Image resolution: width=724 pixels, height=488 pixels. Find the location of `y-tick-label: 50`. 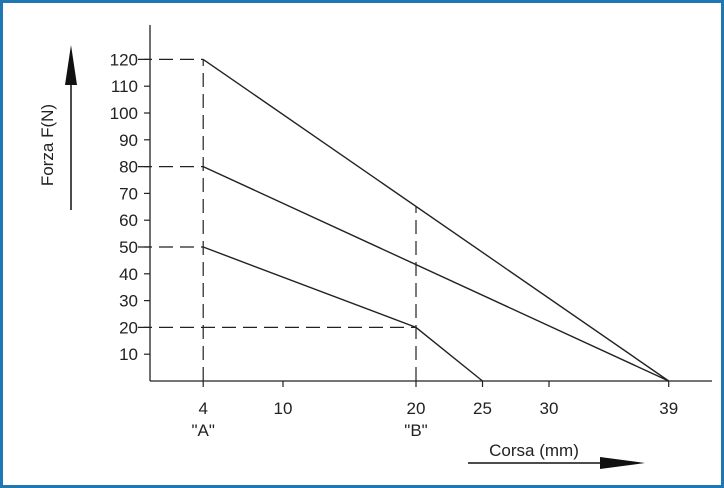

y-tick-label: 50 is located at coordinates (128, 247).